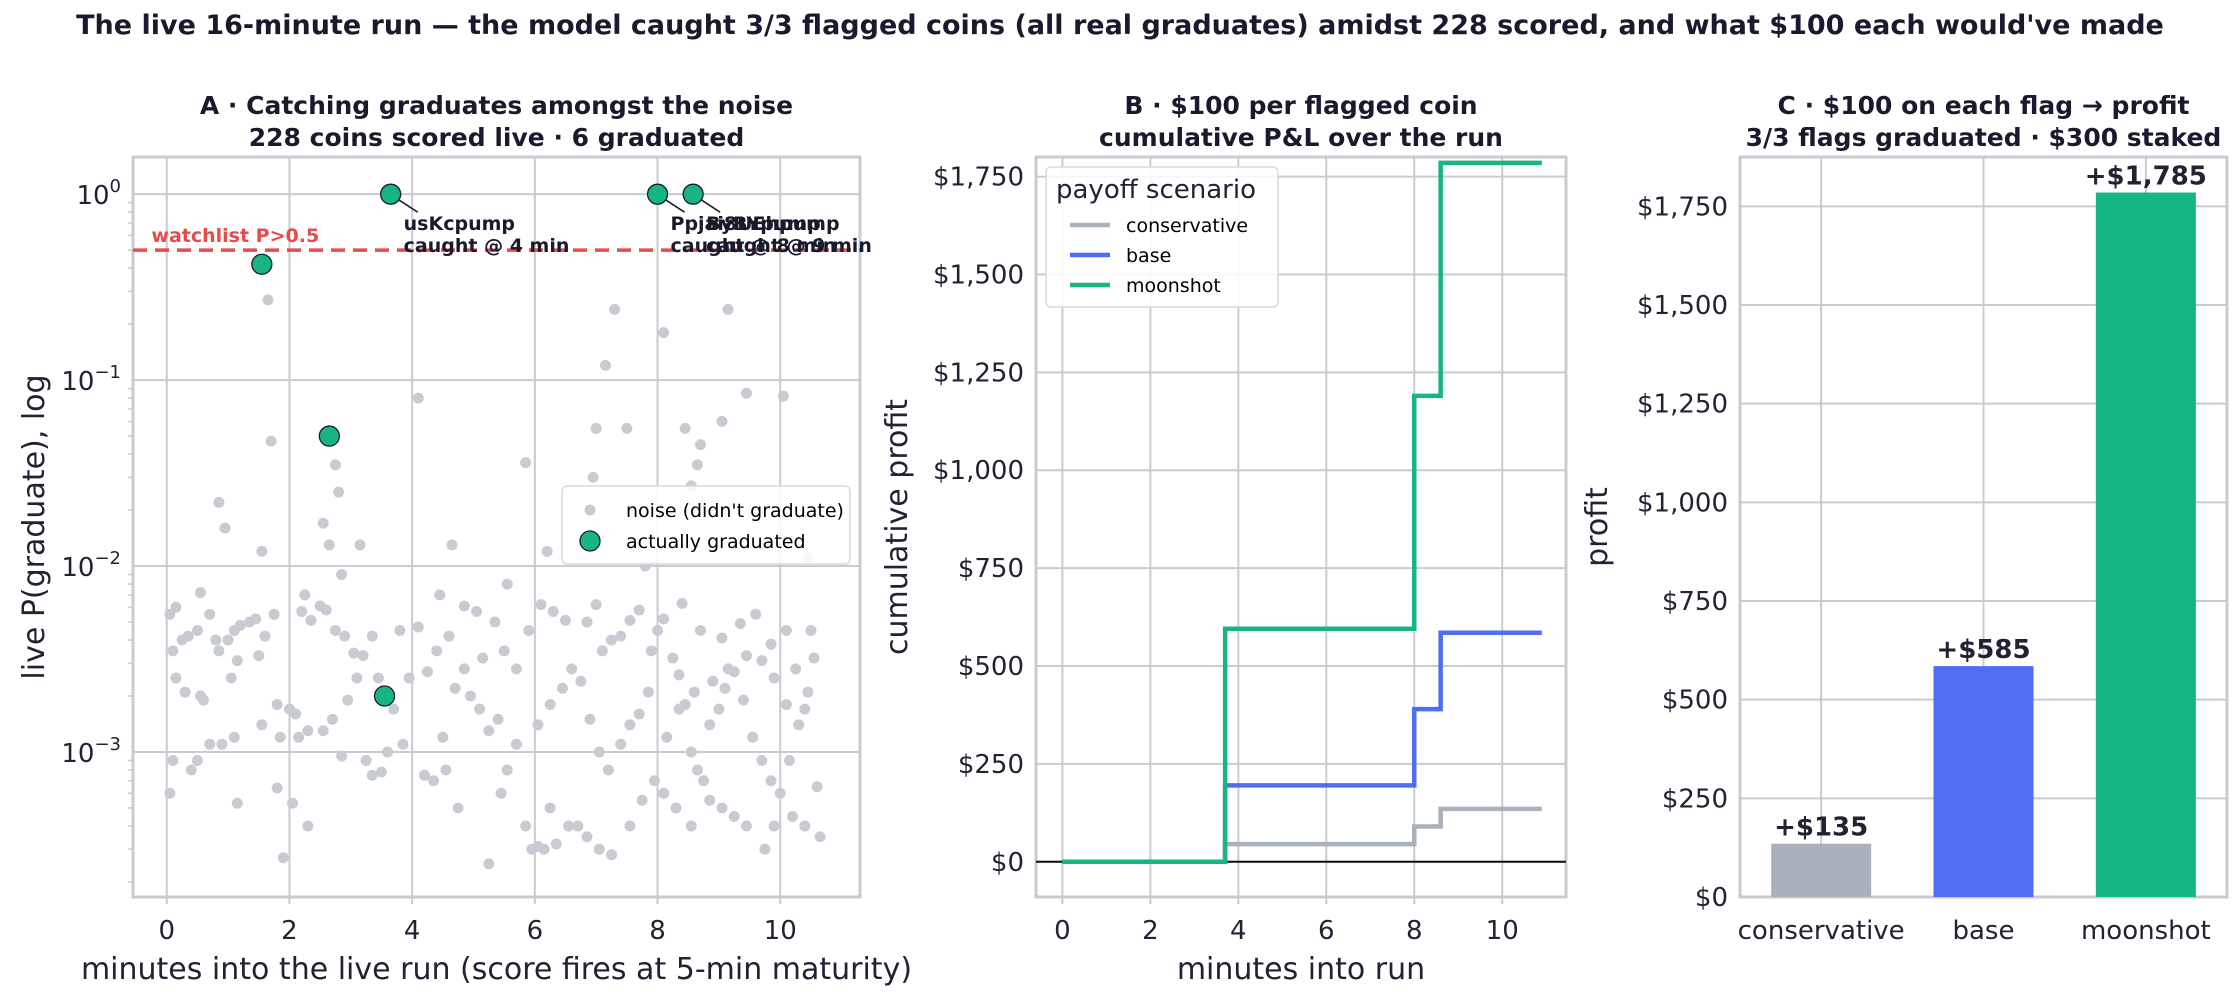 The height and width of the screenshot is (1002, 2240). What do you see at coordinates (1821, 828) in the screenshot?
I see `bar-value-label-conservative: +$135` at bounding box center [1821, 828].